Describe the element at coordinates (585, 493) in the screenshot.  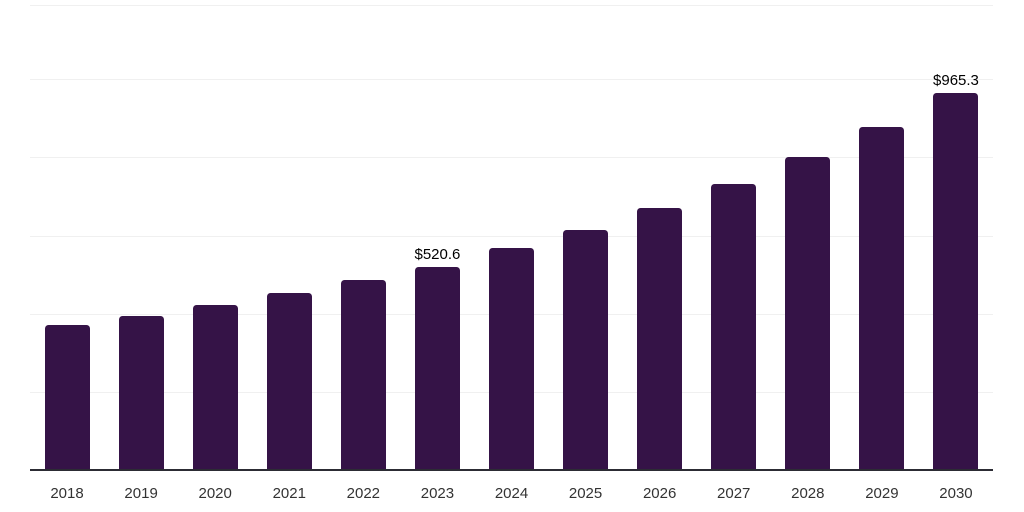
I see `x-axis-tick-label: 2025` at that location.